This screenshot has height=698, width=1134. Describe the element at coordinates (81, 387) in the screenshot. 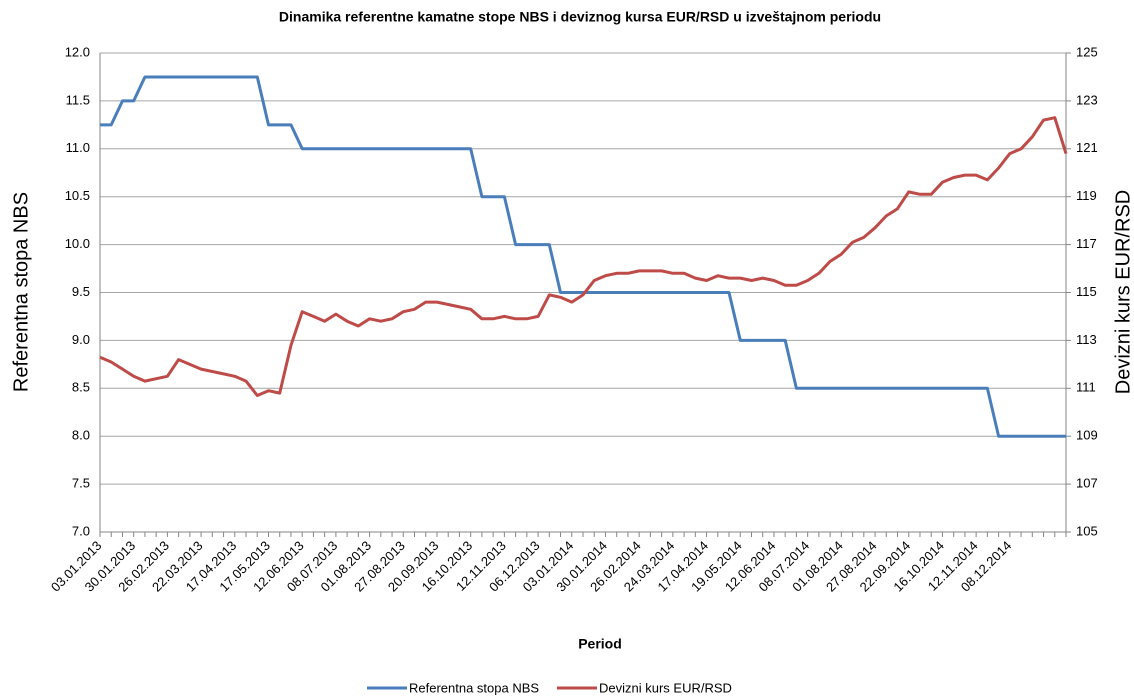

I see `y-tick-label: 8.5` at that location.